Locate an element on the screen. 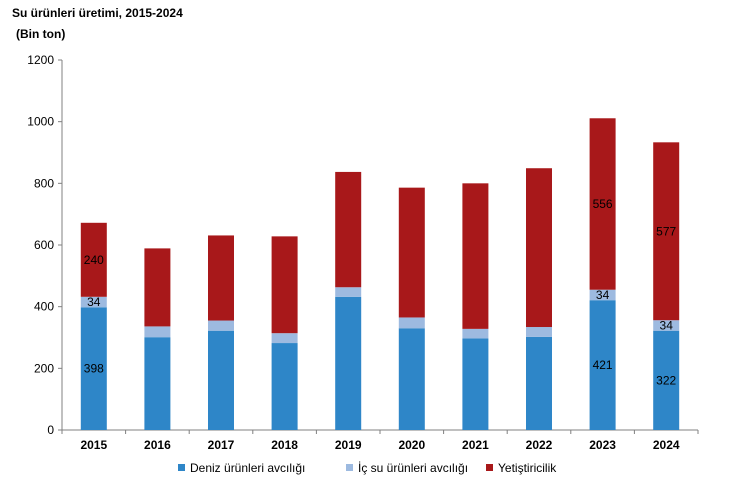 This screenshot has width=754, height=489. data-label: 421 is located at coordinates (603, 365).